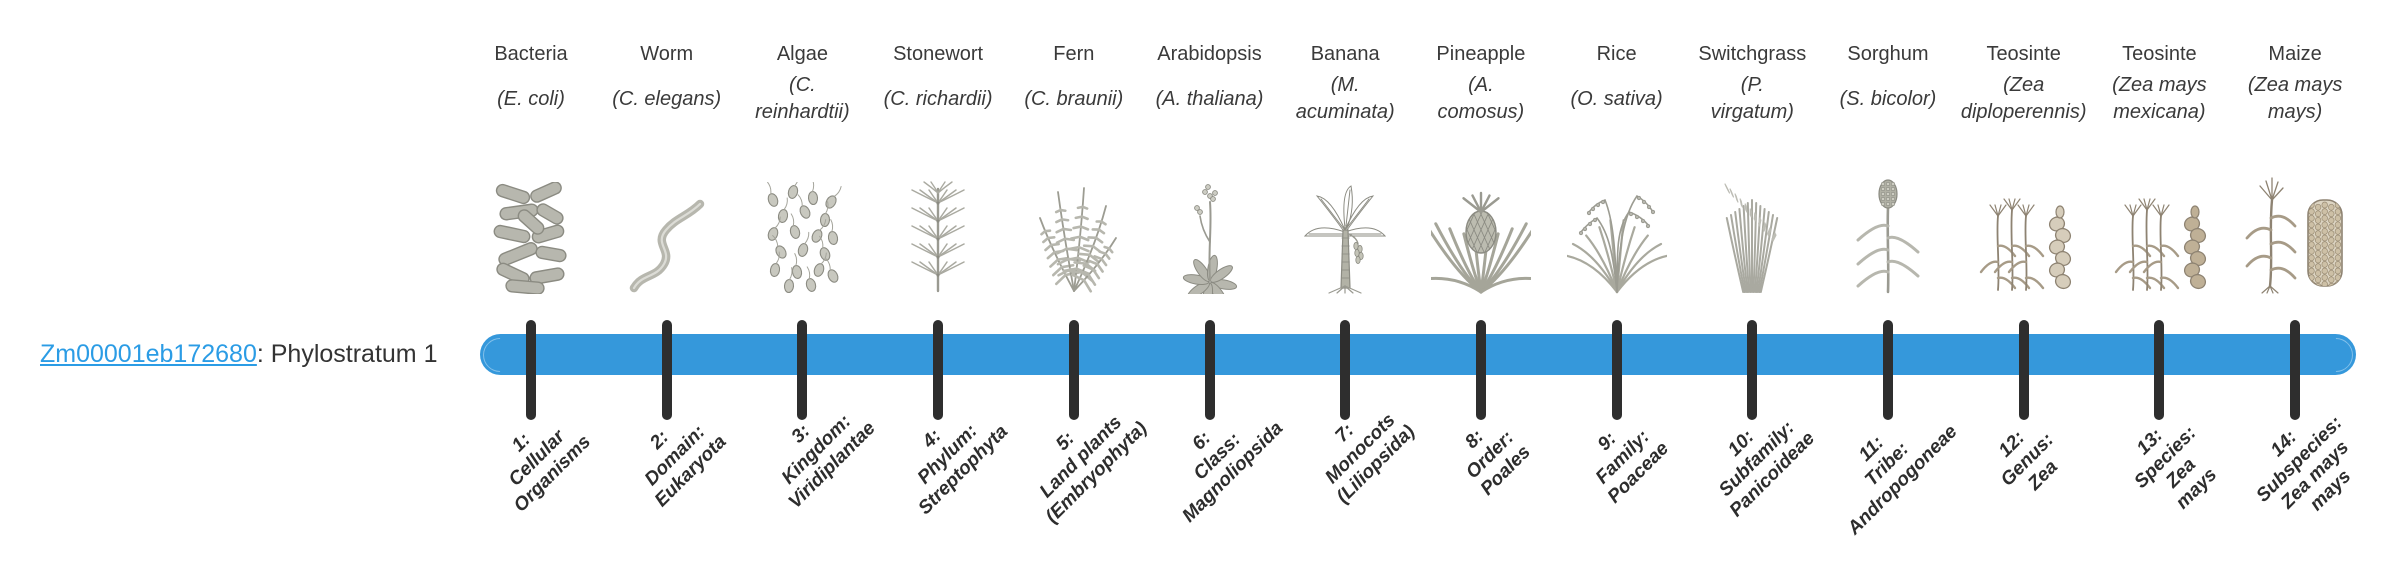  I want to click on gene-id-link: Zm00001eb172680, so click(148, 354).